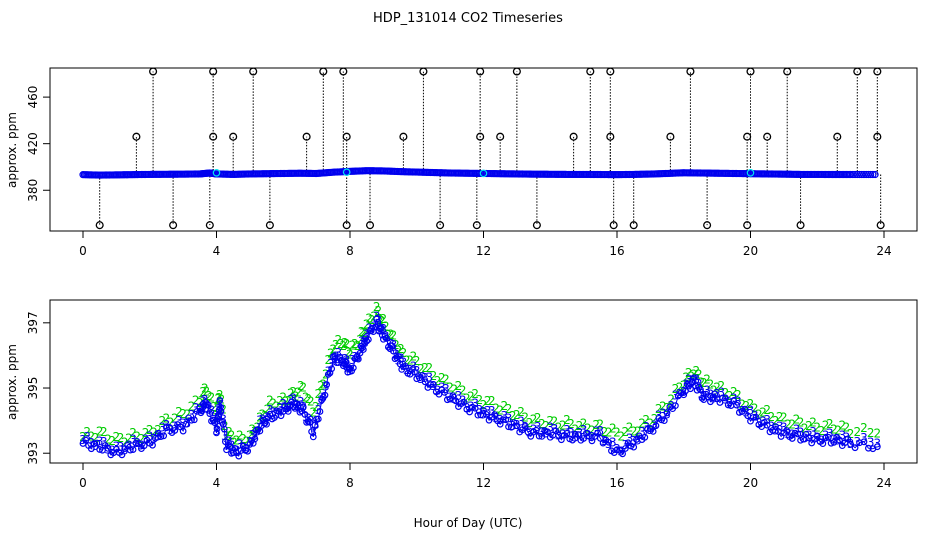 The width and height of the screenshot is (936, 540). I want to click on chart-title: HDP_131014 CO2 Timeseries, so click(468, 18).